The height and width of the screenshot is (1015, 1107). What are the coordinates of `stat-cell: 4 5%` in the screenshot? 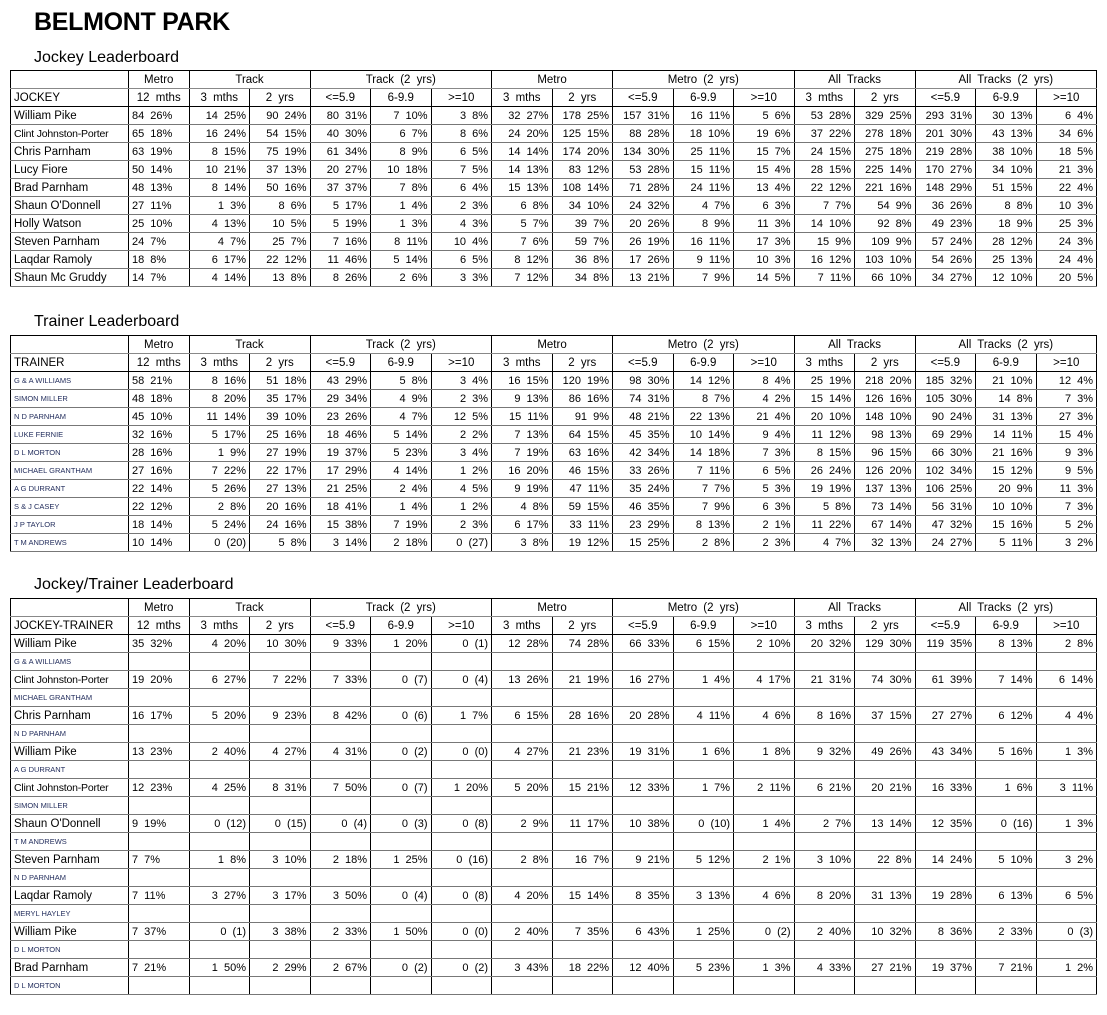 It's located at (461, 488).